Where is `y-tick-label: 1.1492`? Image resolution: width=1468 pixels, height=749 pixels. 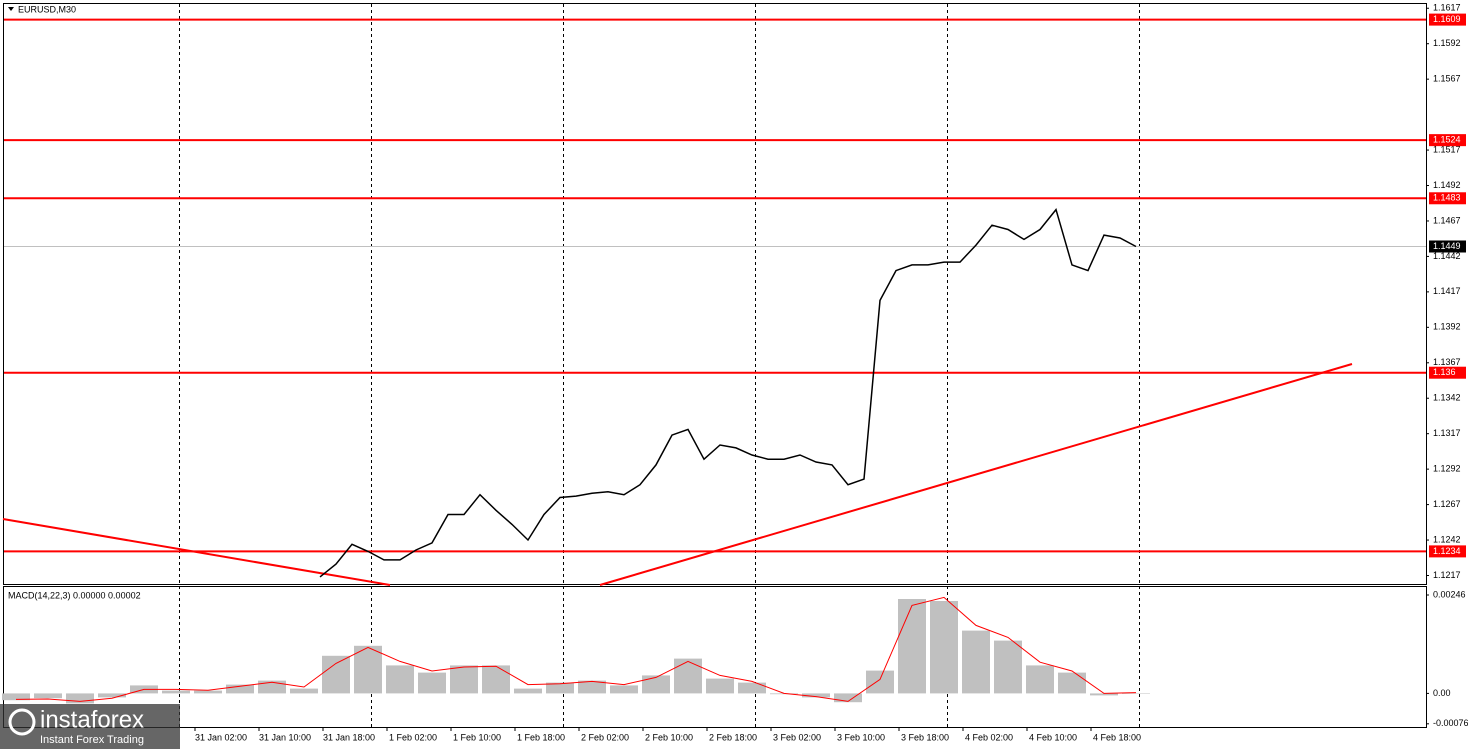
y-tick-label: 1.1492 is located at coordinates (1447, 185).